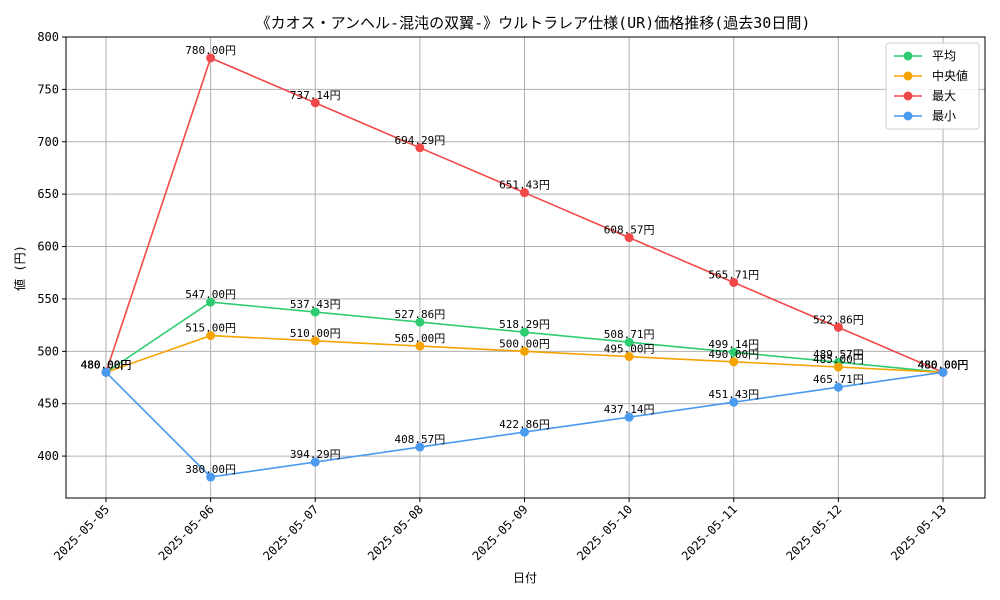 This screenshot has width=1000, height=600. I want to click on x-tick-label: 2025-05-11, so click(709, 532).